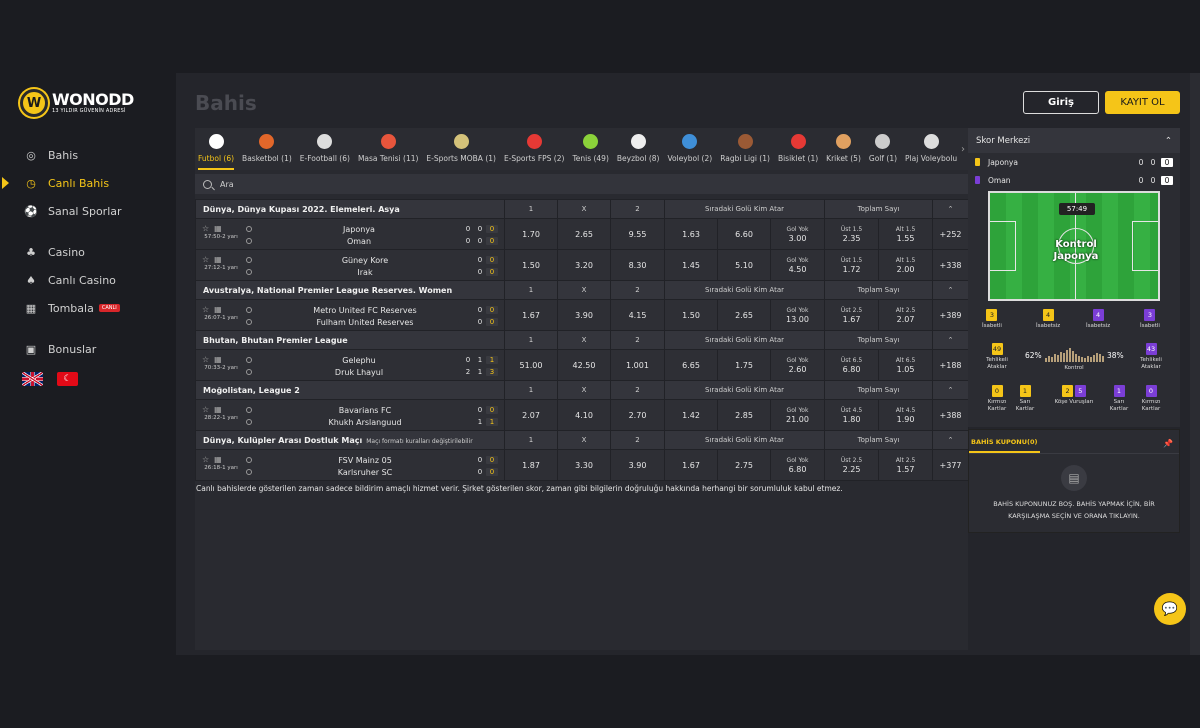 The image size is (1200, 728). Describe the element at coordinates (531, 265) in the screenshot. I see `odd-home: 1.50` at that location.